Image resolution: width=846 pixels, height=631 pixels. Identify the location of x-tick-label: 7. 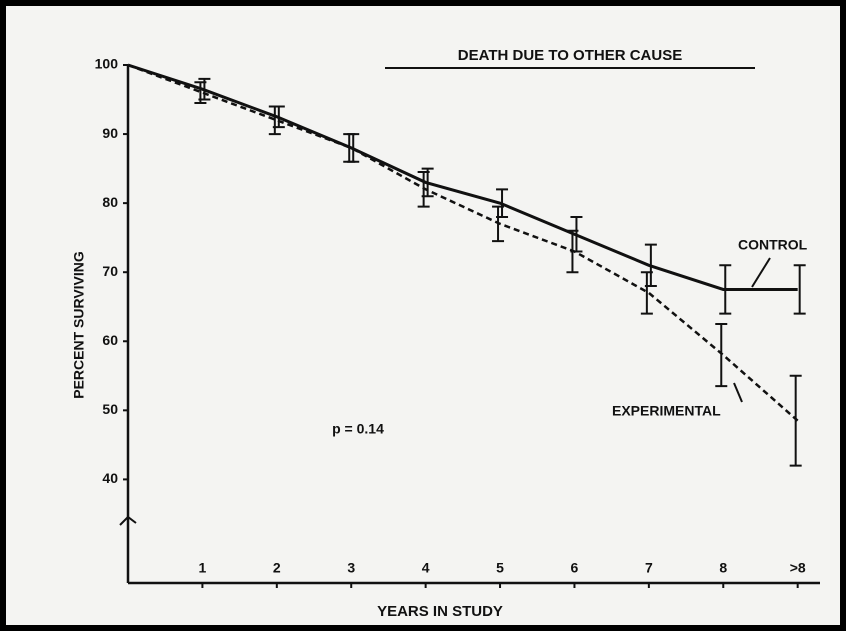
(649, 568).